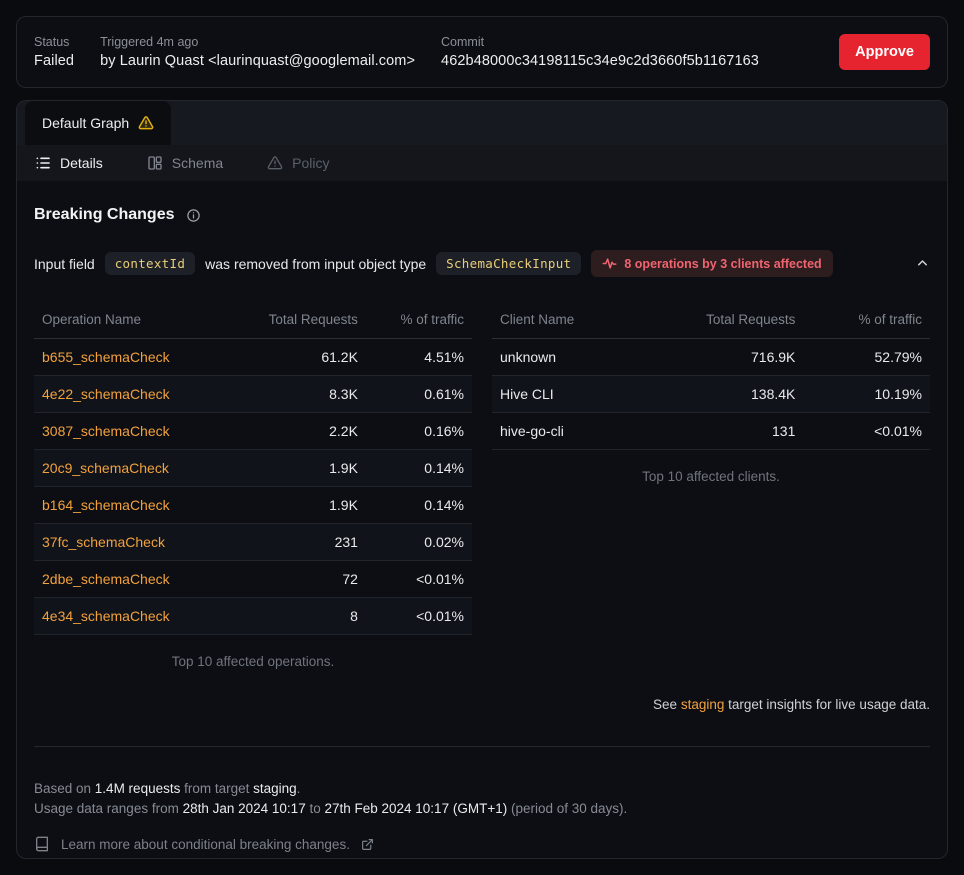  I want to click on requests-cell: 61.2K, so click(295, 357).